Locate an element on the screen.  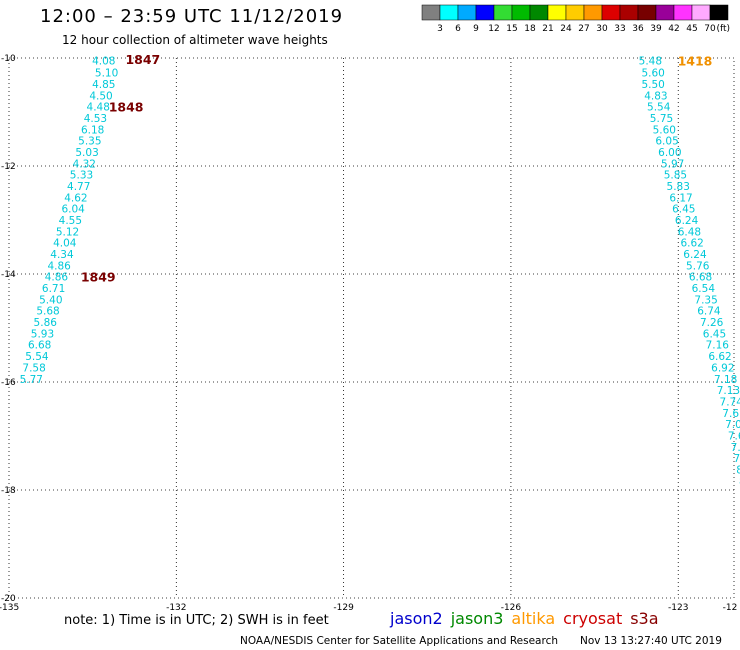
wave-height-value: 6.71 is located at coordinates (53, 289).